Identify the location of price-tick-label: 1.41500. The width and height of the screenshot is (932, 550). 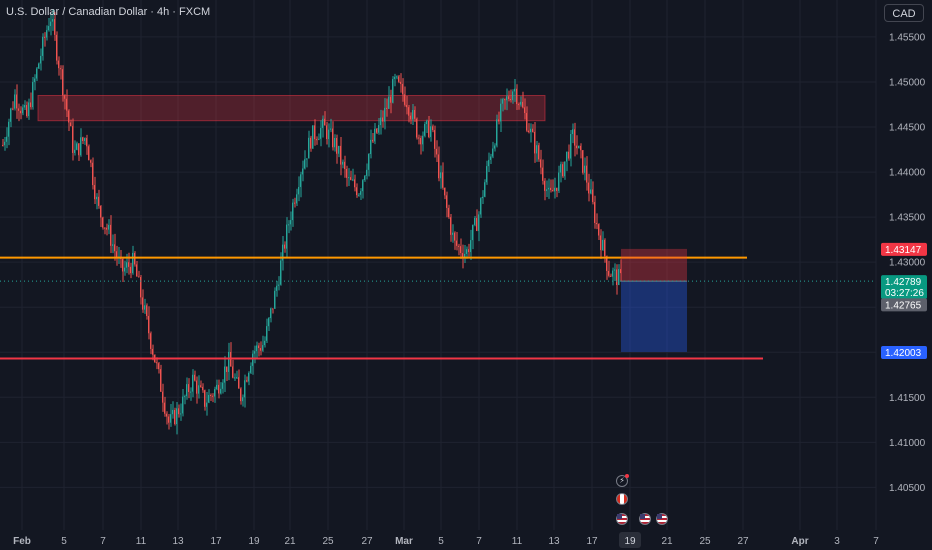
(907, 398).